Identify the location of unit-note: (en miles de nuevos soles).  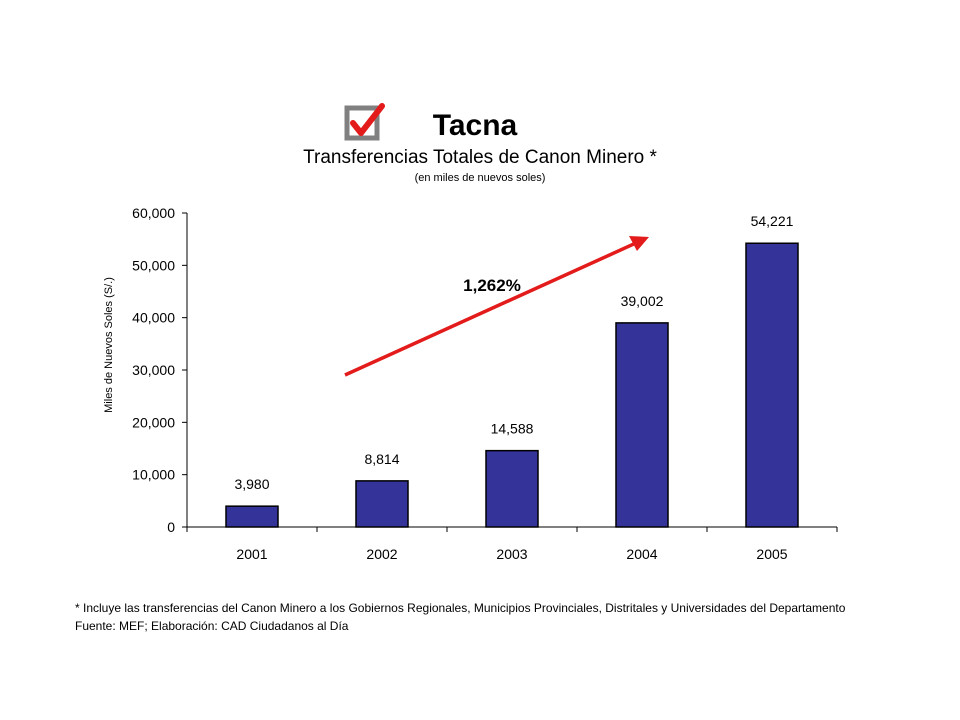
(480, 178).